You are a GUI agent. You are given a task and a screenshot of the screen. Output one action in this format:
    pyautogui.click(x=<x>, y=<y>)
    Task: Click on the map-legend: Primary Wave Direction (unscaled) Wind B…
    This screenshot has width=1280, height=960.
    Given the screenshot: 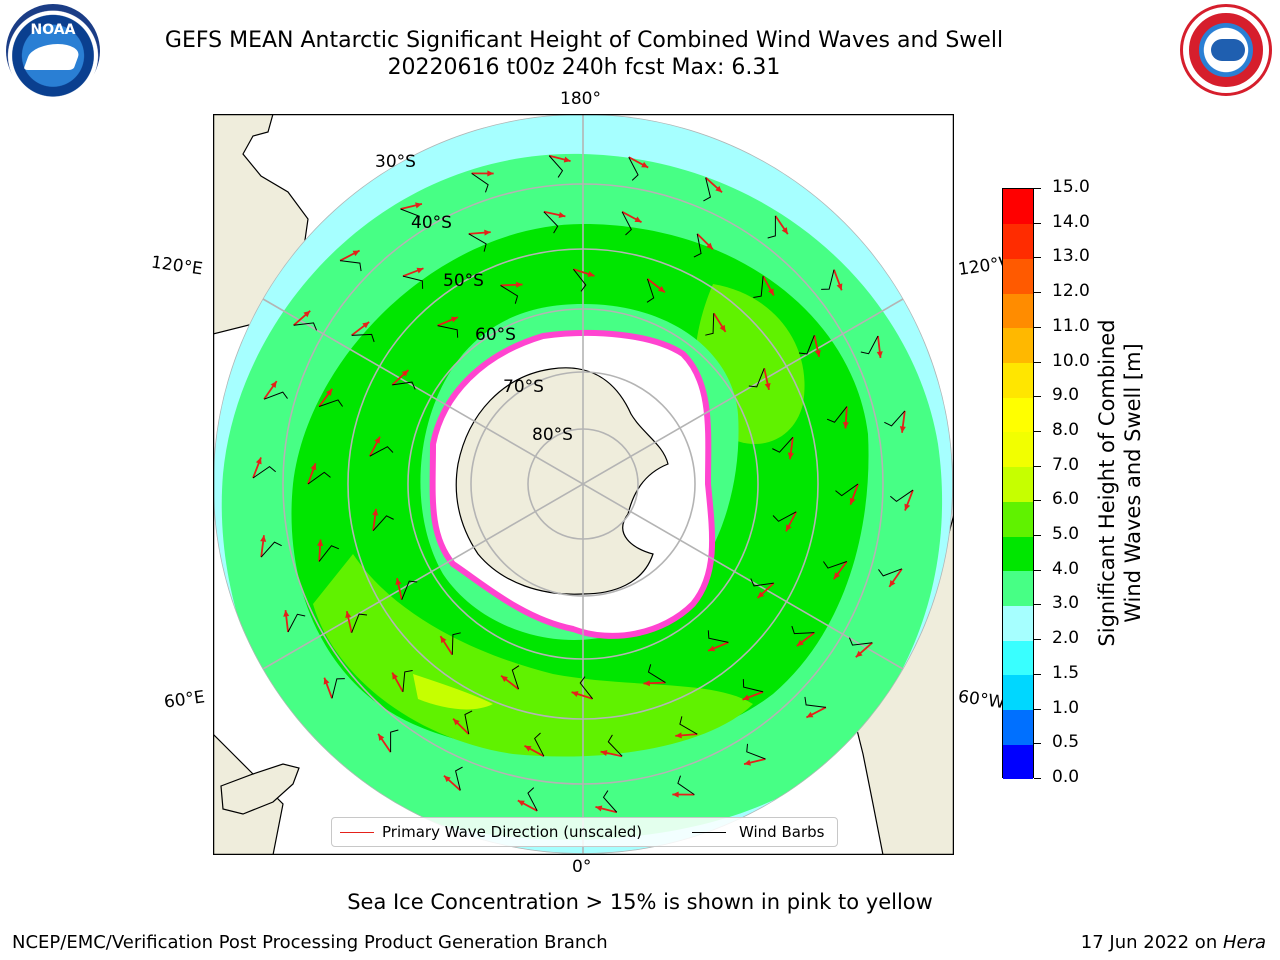 What is the action you would take?
    pyautogui.click(x=584, y=832)
    